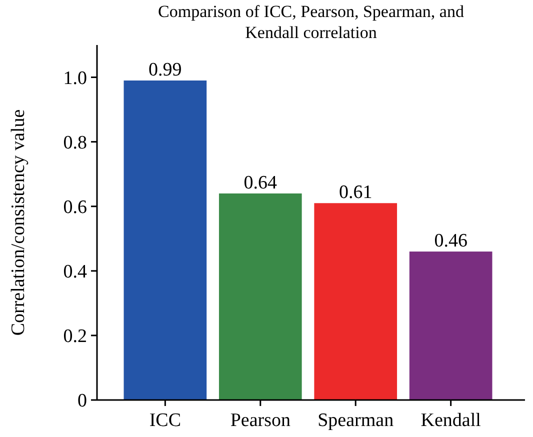  I want to click on y-tick-label: 1.0, so click(75, 78).